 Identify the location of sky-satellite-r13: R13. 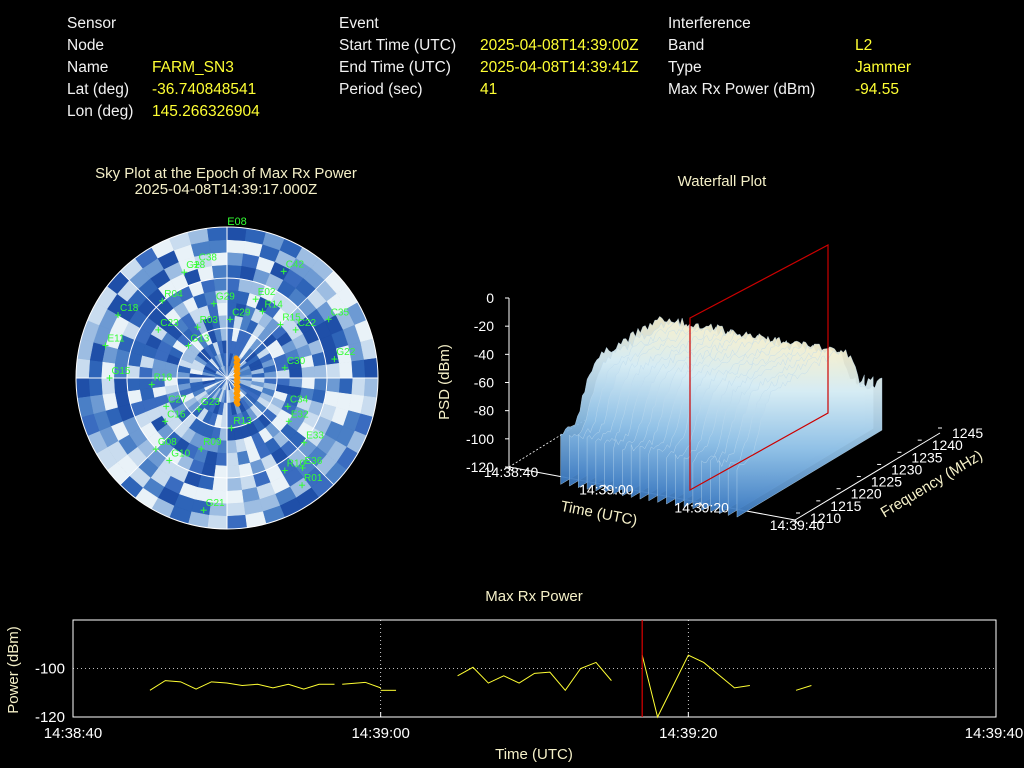
(240, 424).